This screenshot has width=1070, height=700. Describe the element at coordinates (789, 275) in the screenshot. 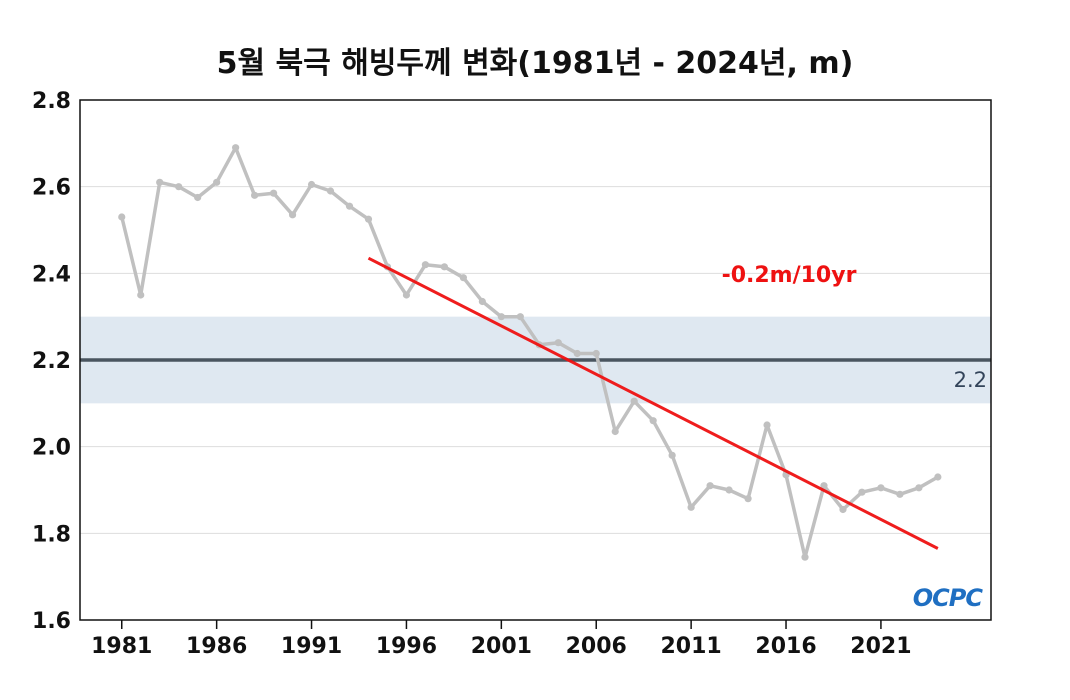

I see `trend-label: -0.2m/10yr` at that location.